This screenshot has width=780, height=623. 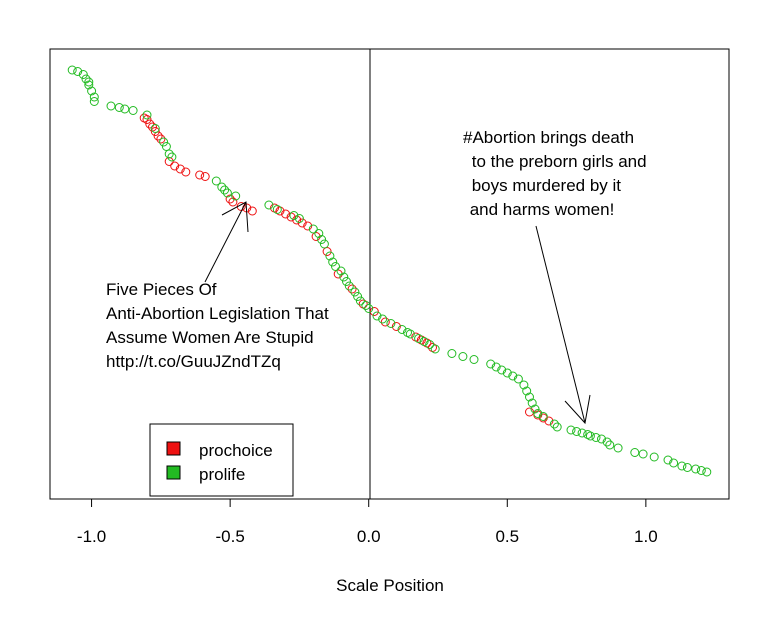 I want to click on annotation-prochoice-arrowhead, so click(x=235, y=217).